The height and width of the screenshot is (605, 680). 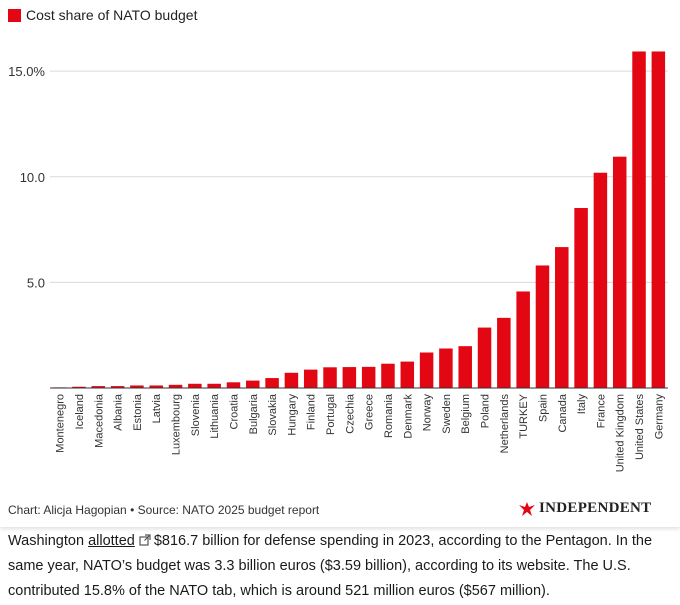 What do you see at coordinates (14, 15) in the screenshot?
I see `legend-swatch` at bounding box center [14, 15].